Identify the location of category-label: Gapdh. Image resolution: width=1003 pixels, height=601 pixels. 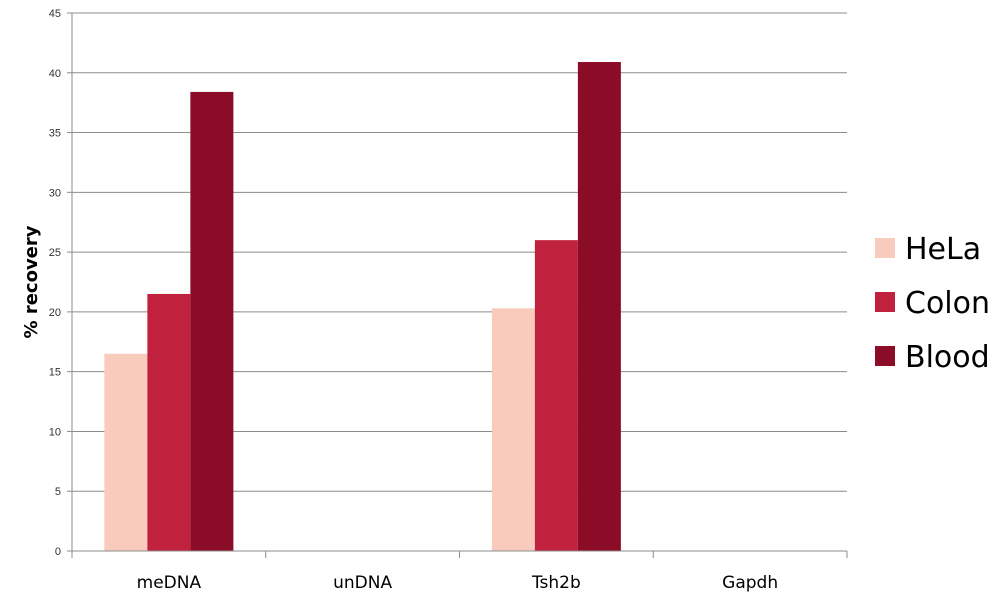
(750, 583).